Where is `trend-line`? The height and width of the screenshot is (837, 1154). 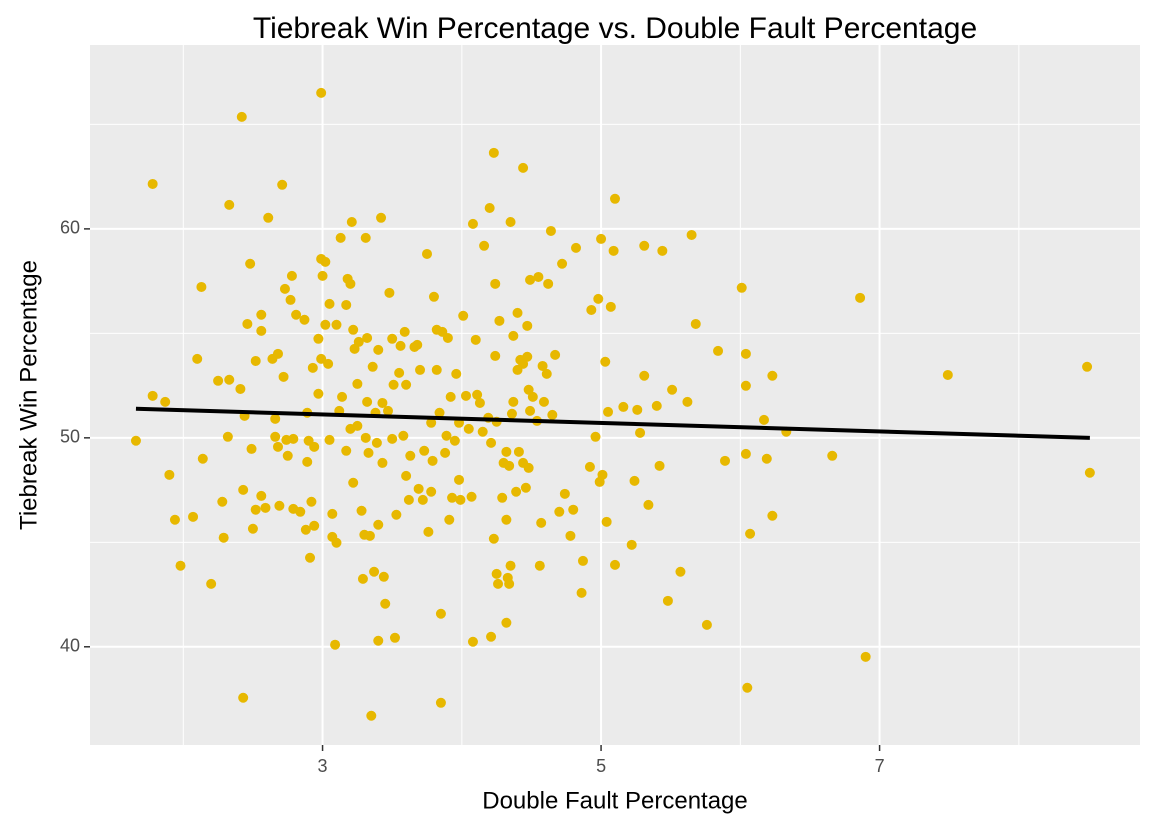 trend-line is located at coordinates (612, 423).